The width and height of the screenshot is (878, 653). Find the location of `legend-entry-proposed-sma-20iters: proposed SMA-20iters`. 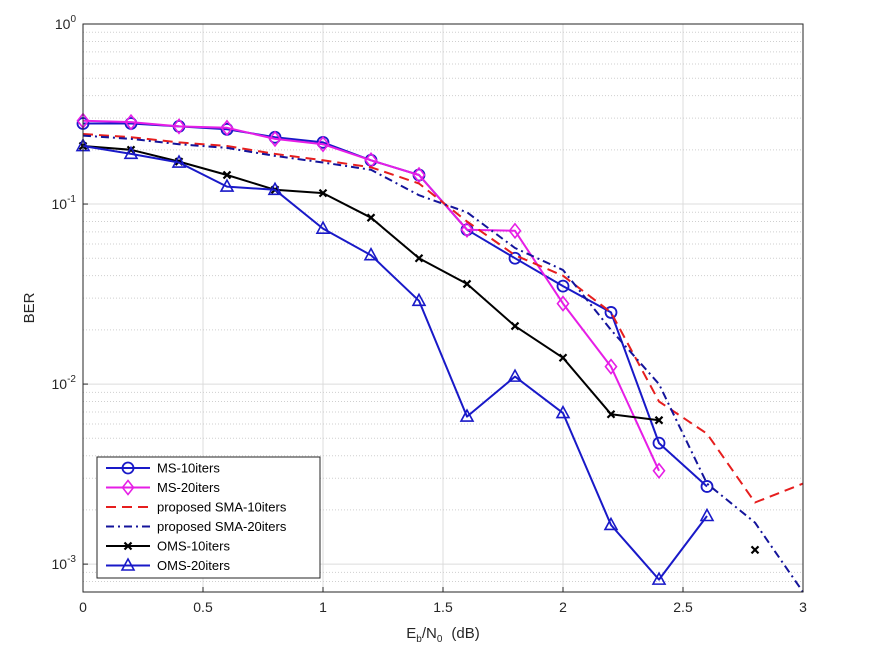

legend-entry-proposed-sma-20iters: proposed SMA-20iters is located at coordinates (196, 526).